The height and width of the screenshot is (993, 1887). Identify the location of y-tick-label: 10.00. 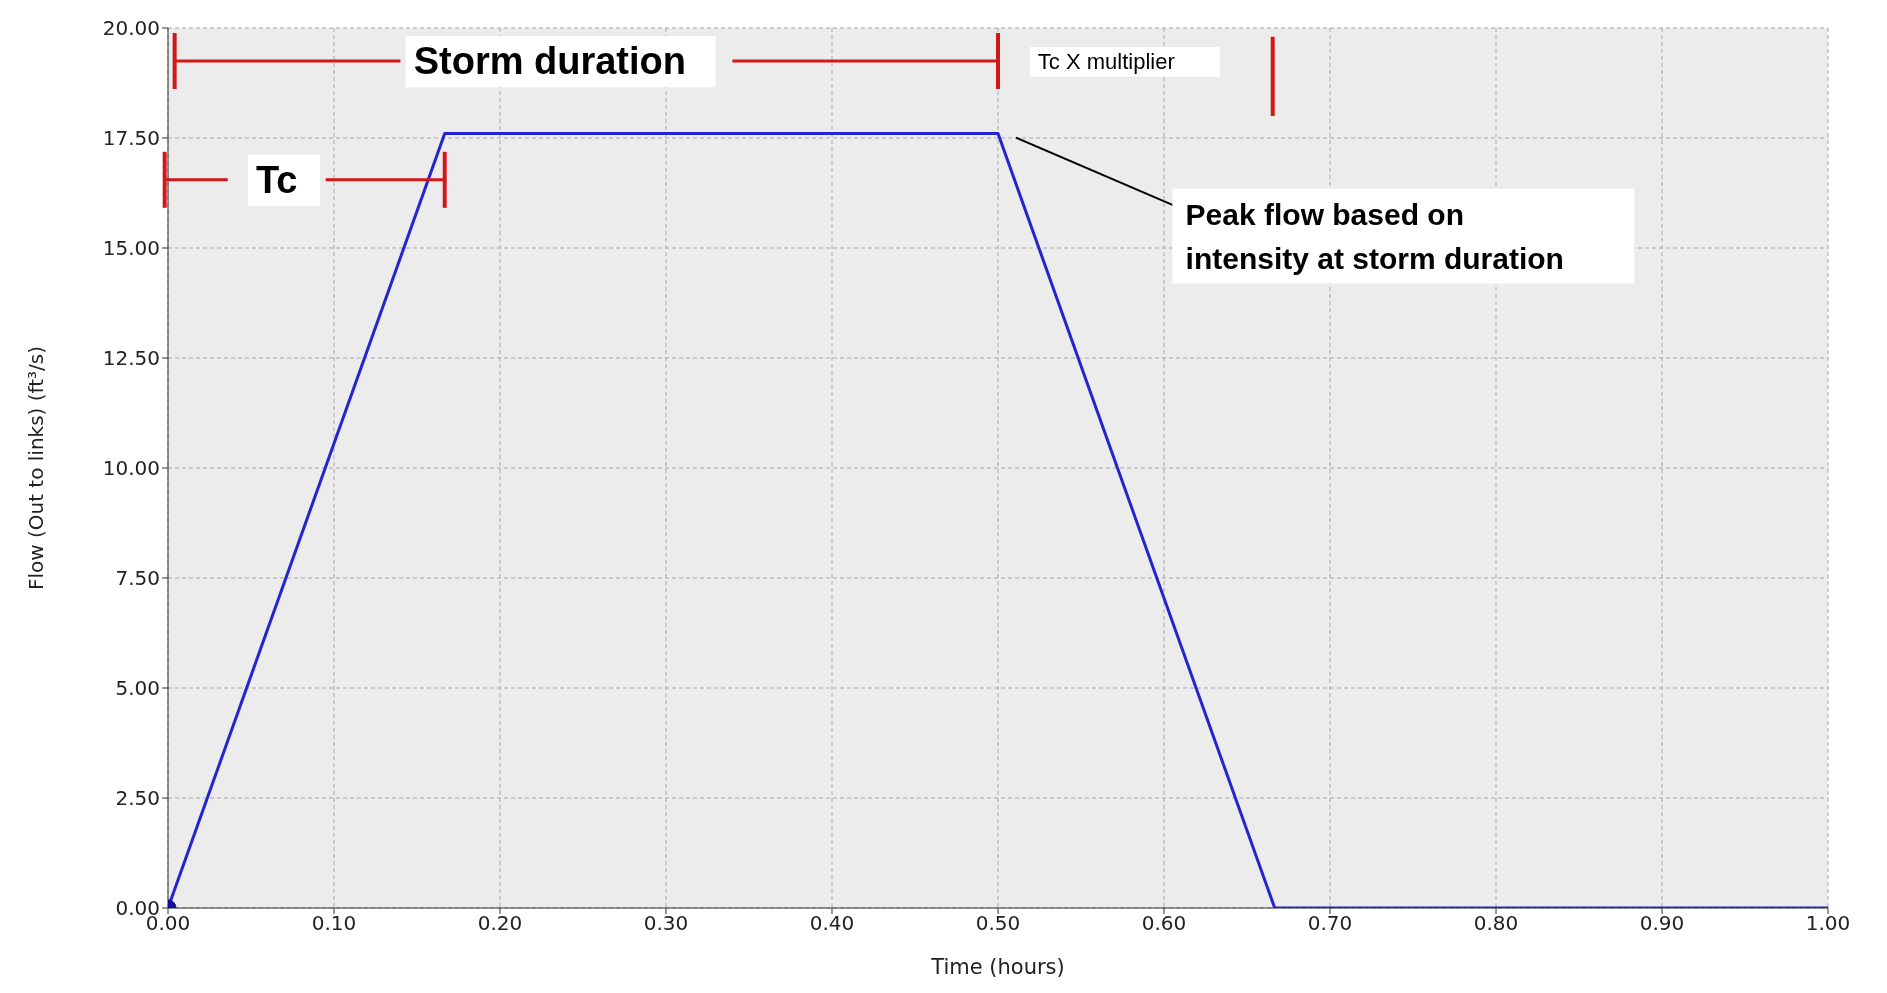
(131, 468).